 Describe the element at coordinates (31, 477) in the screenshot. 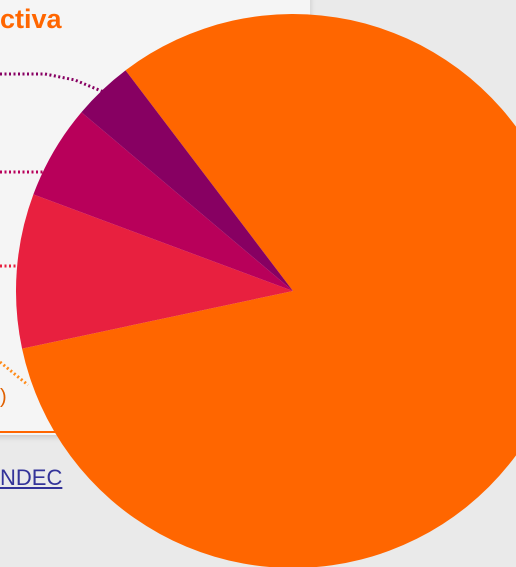

I see `source-link: NDEC` at that location.